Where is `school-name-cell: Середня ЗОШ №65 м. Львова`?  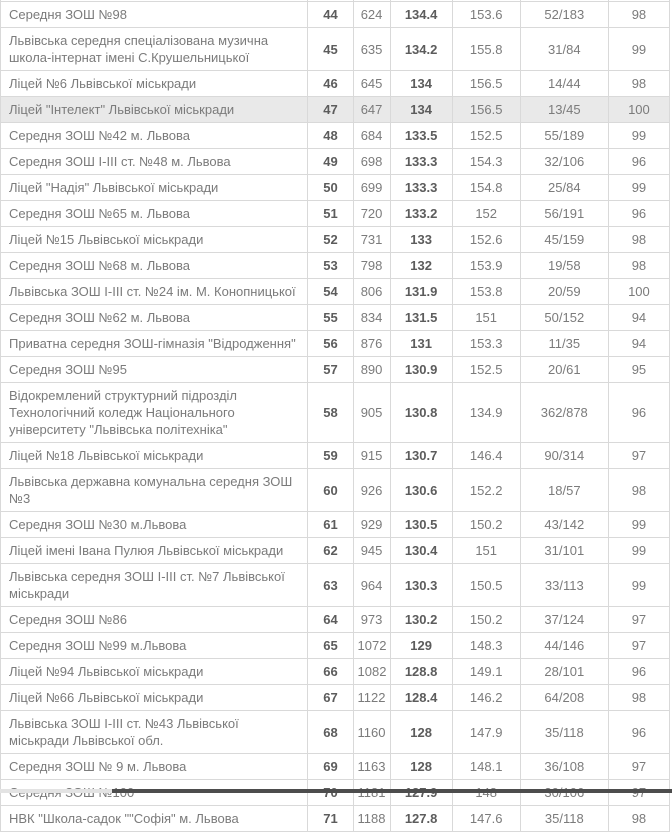 school-name-cell: Середня ЗОШ №65 м. Львова is located at coordinates (154, 213).